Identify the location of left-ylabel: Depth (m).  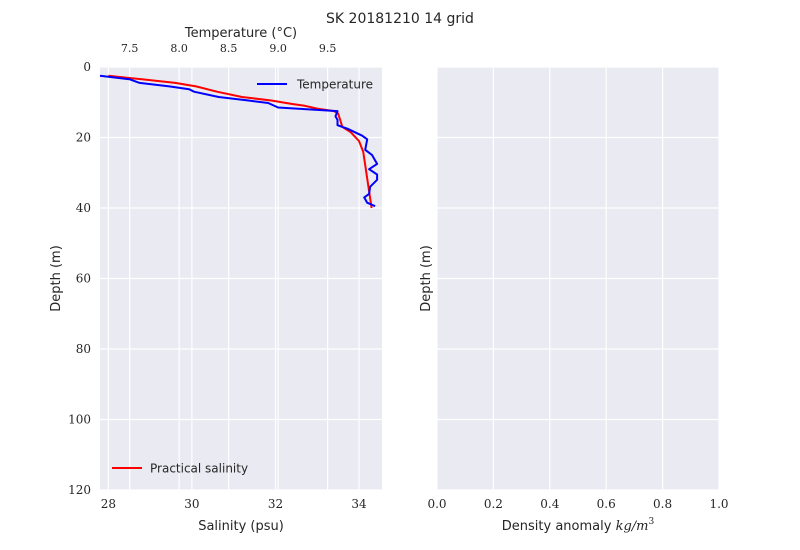
(56, 278).